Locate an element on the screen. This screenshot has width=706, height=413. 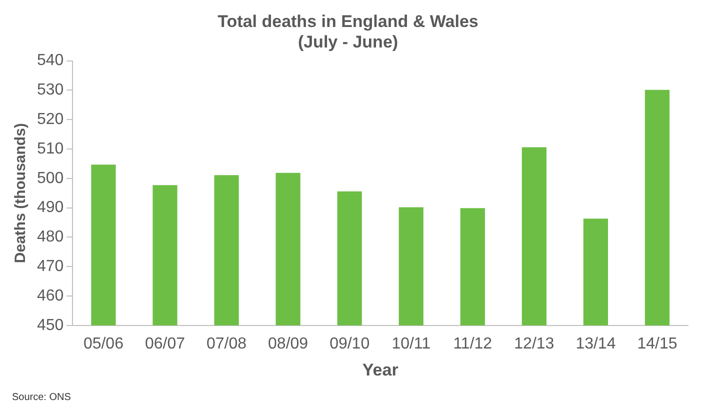
x-tick-label: 08/09 is located at coordinates (288, 343).